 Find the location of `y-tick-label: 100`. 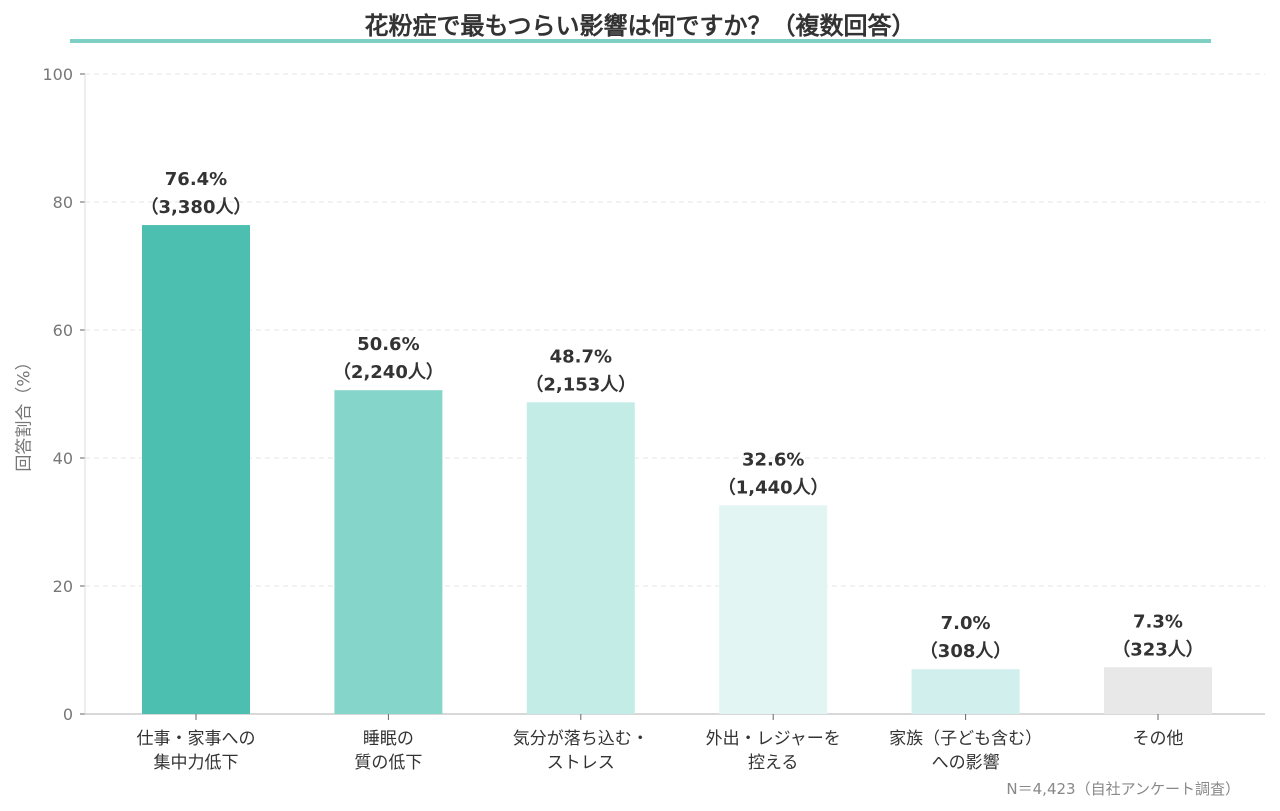

y-tick-label: 100 is located at coordinates (57, 74).